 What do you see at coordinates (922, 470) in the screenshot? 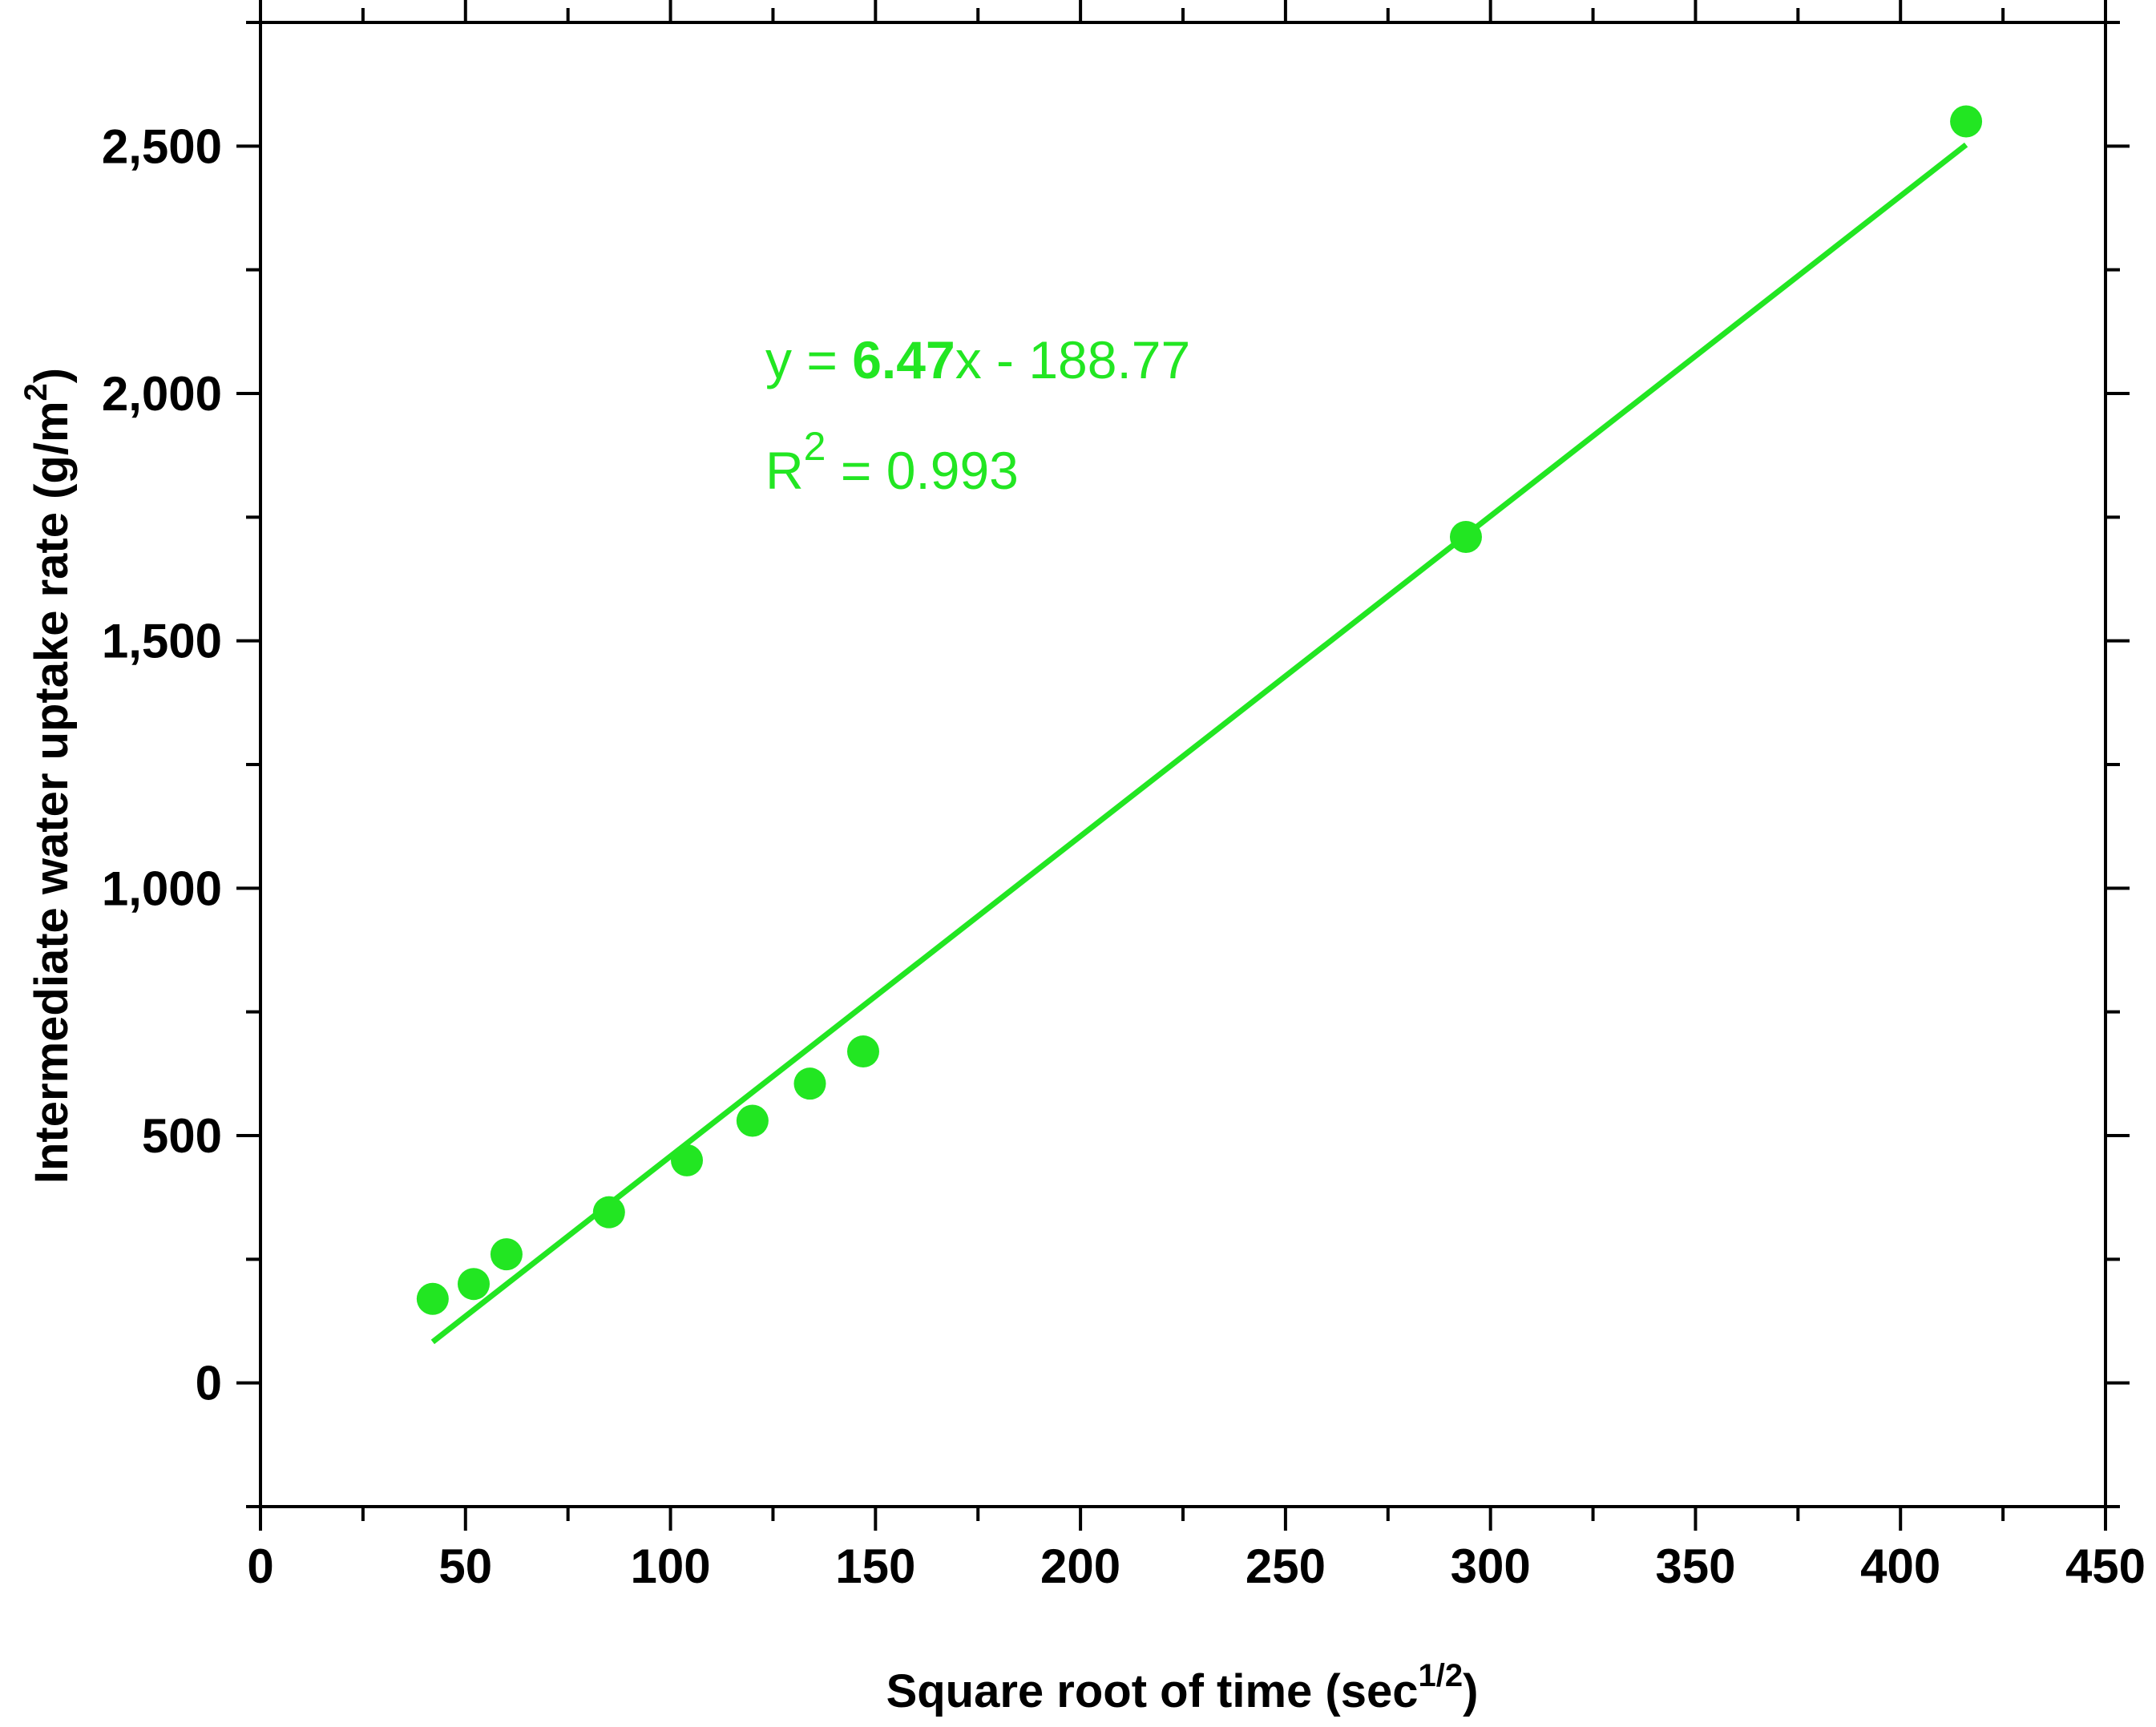
I see `r2-value: = 0.993` at bounding box center [922, 470].